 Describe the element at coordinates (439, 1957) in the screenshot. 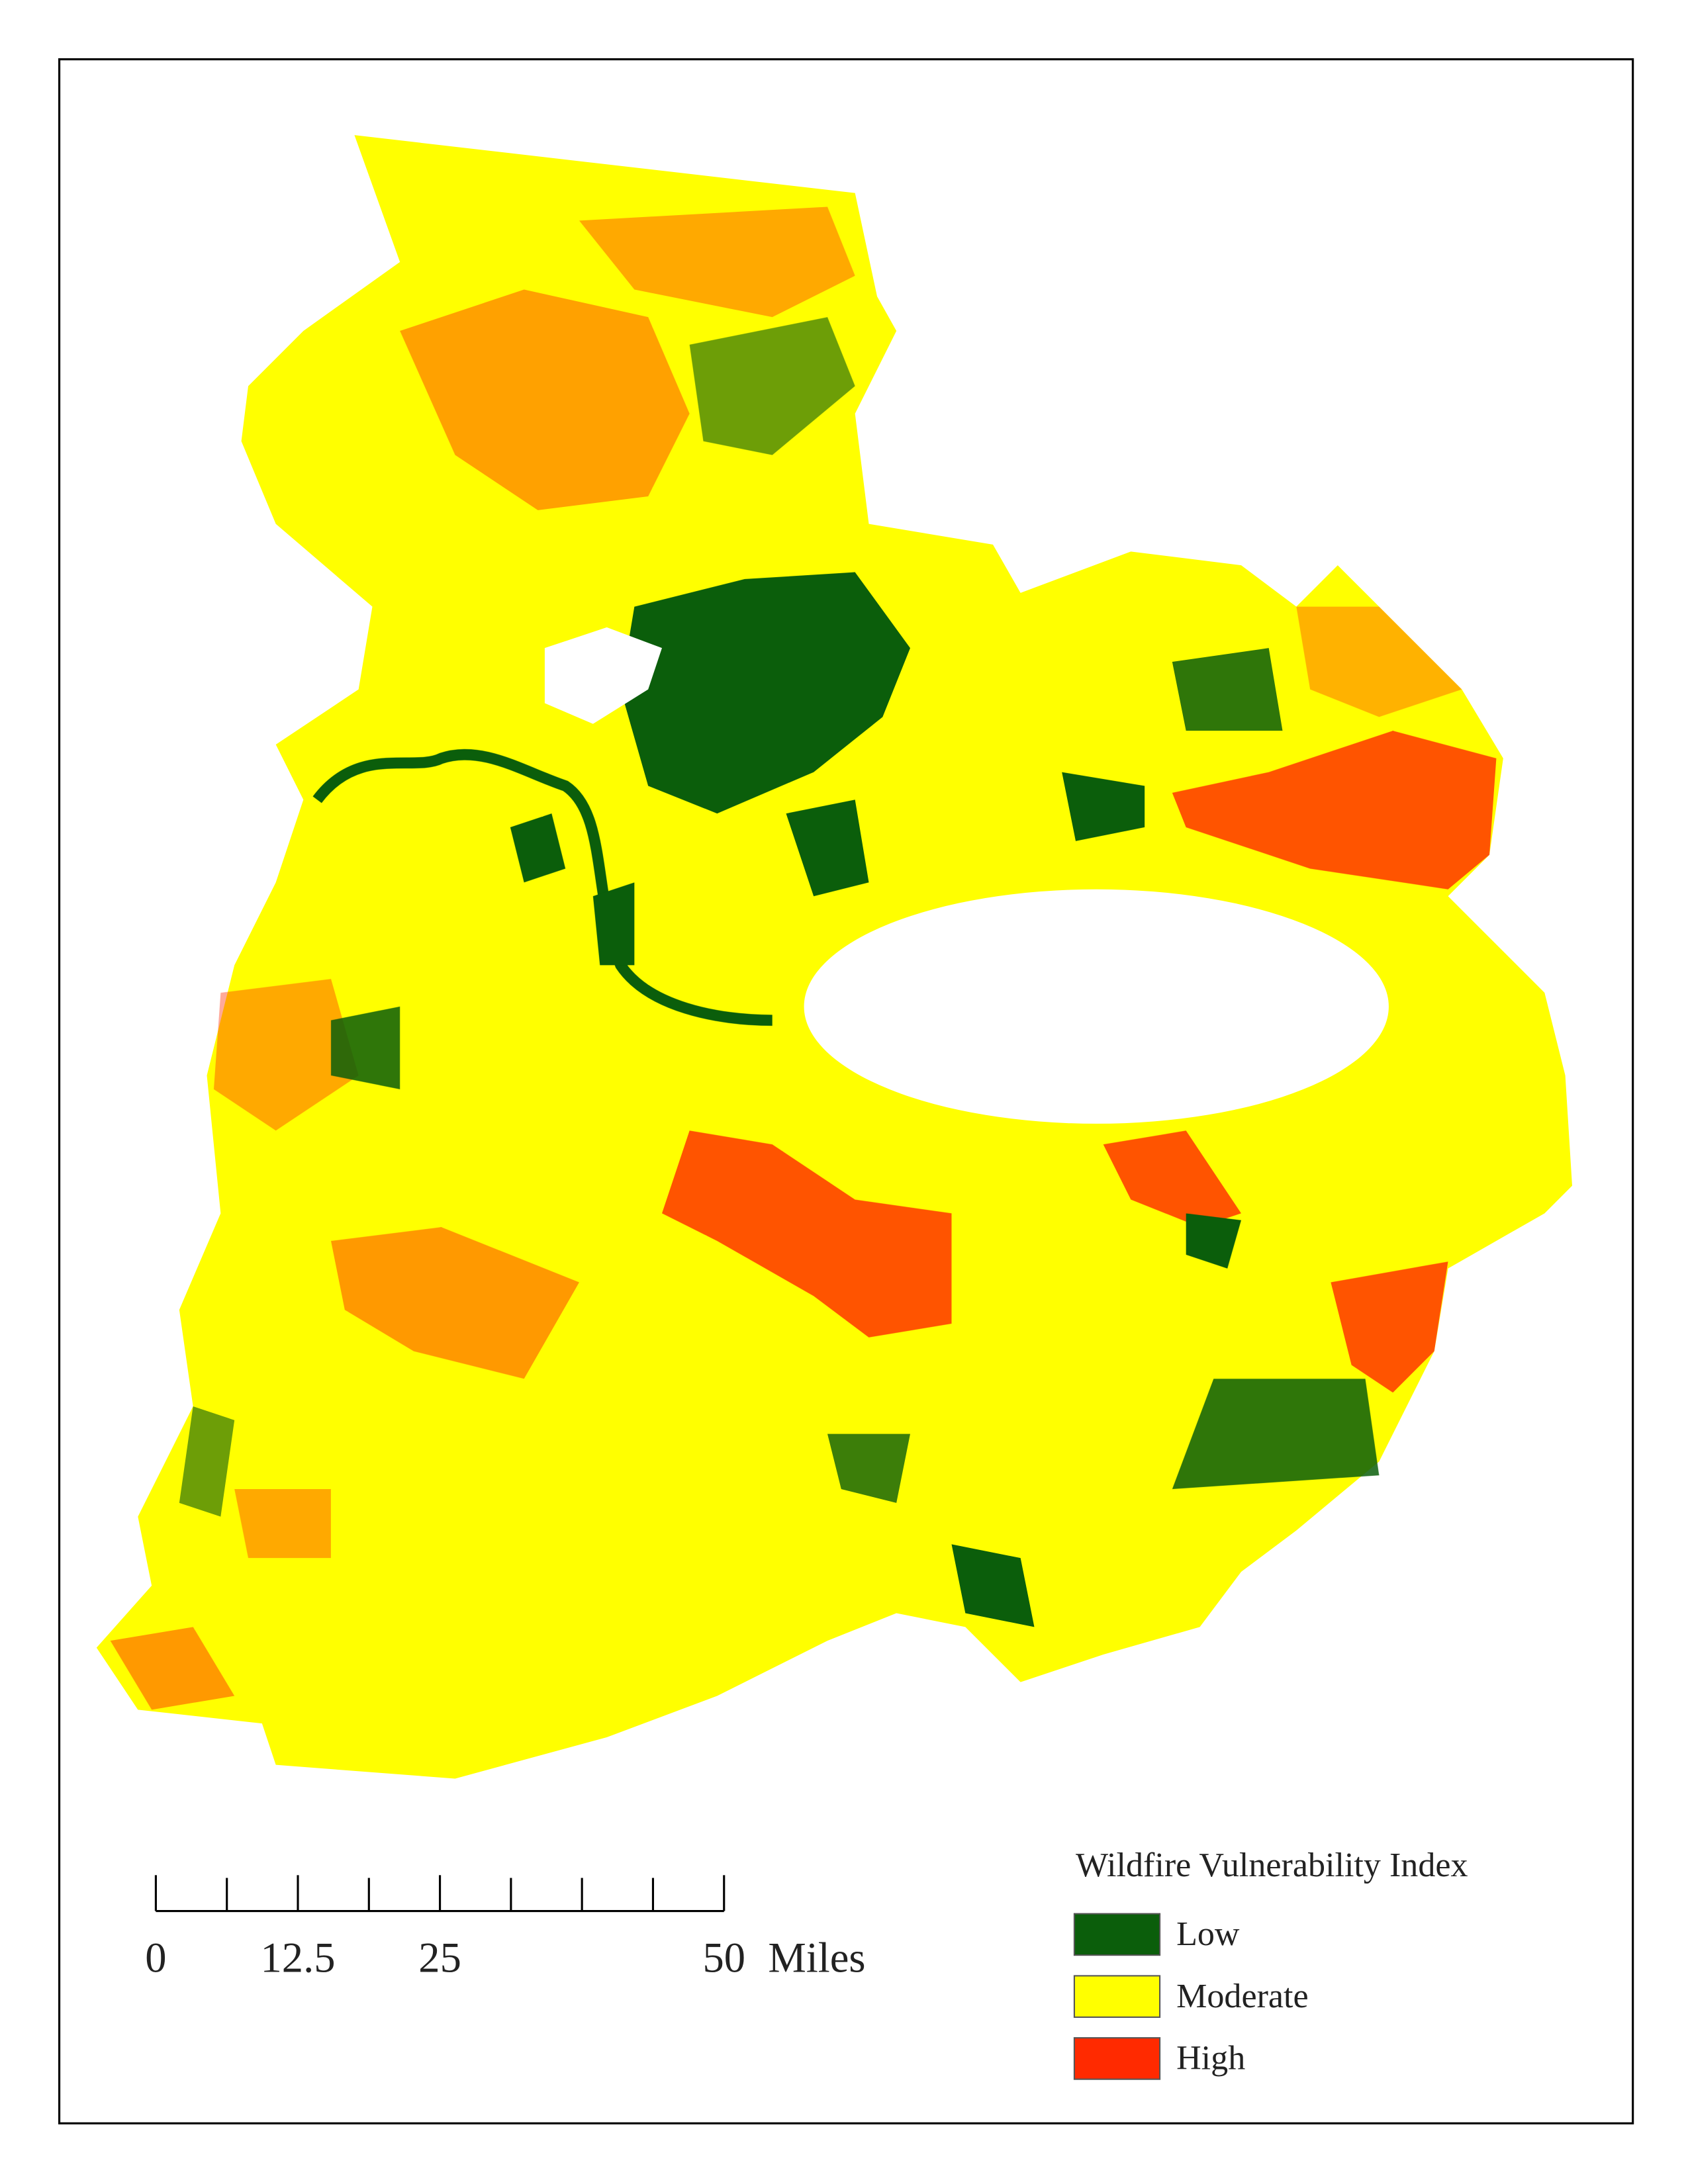

I see `scale-label: 25` at that location.